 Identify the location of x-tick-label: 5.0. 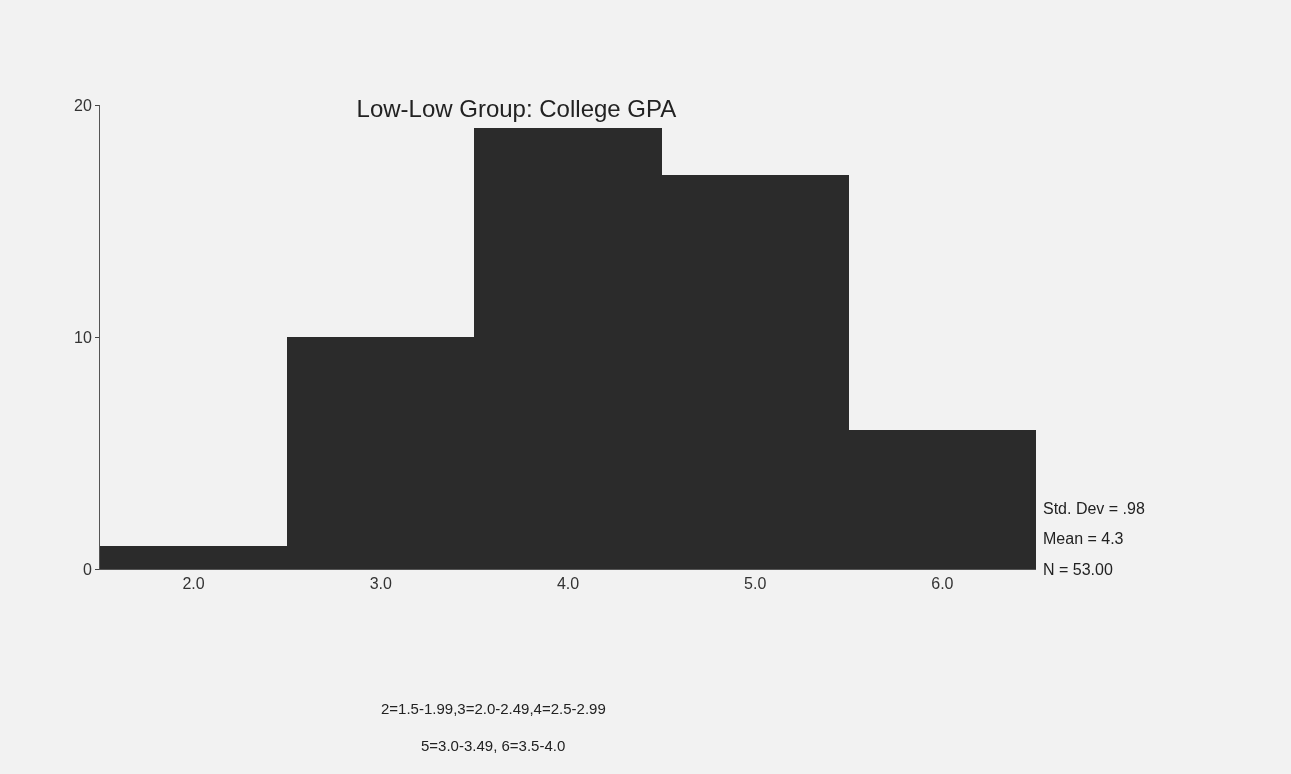
(755, 584).